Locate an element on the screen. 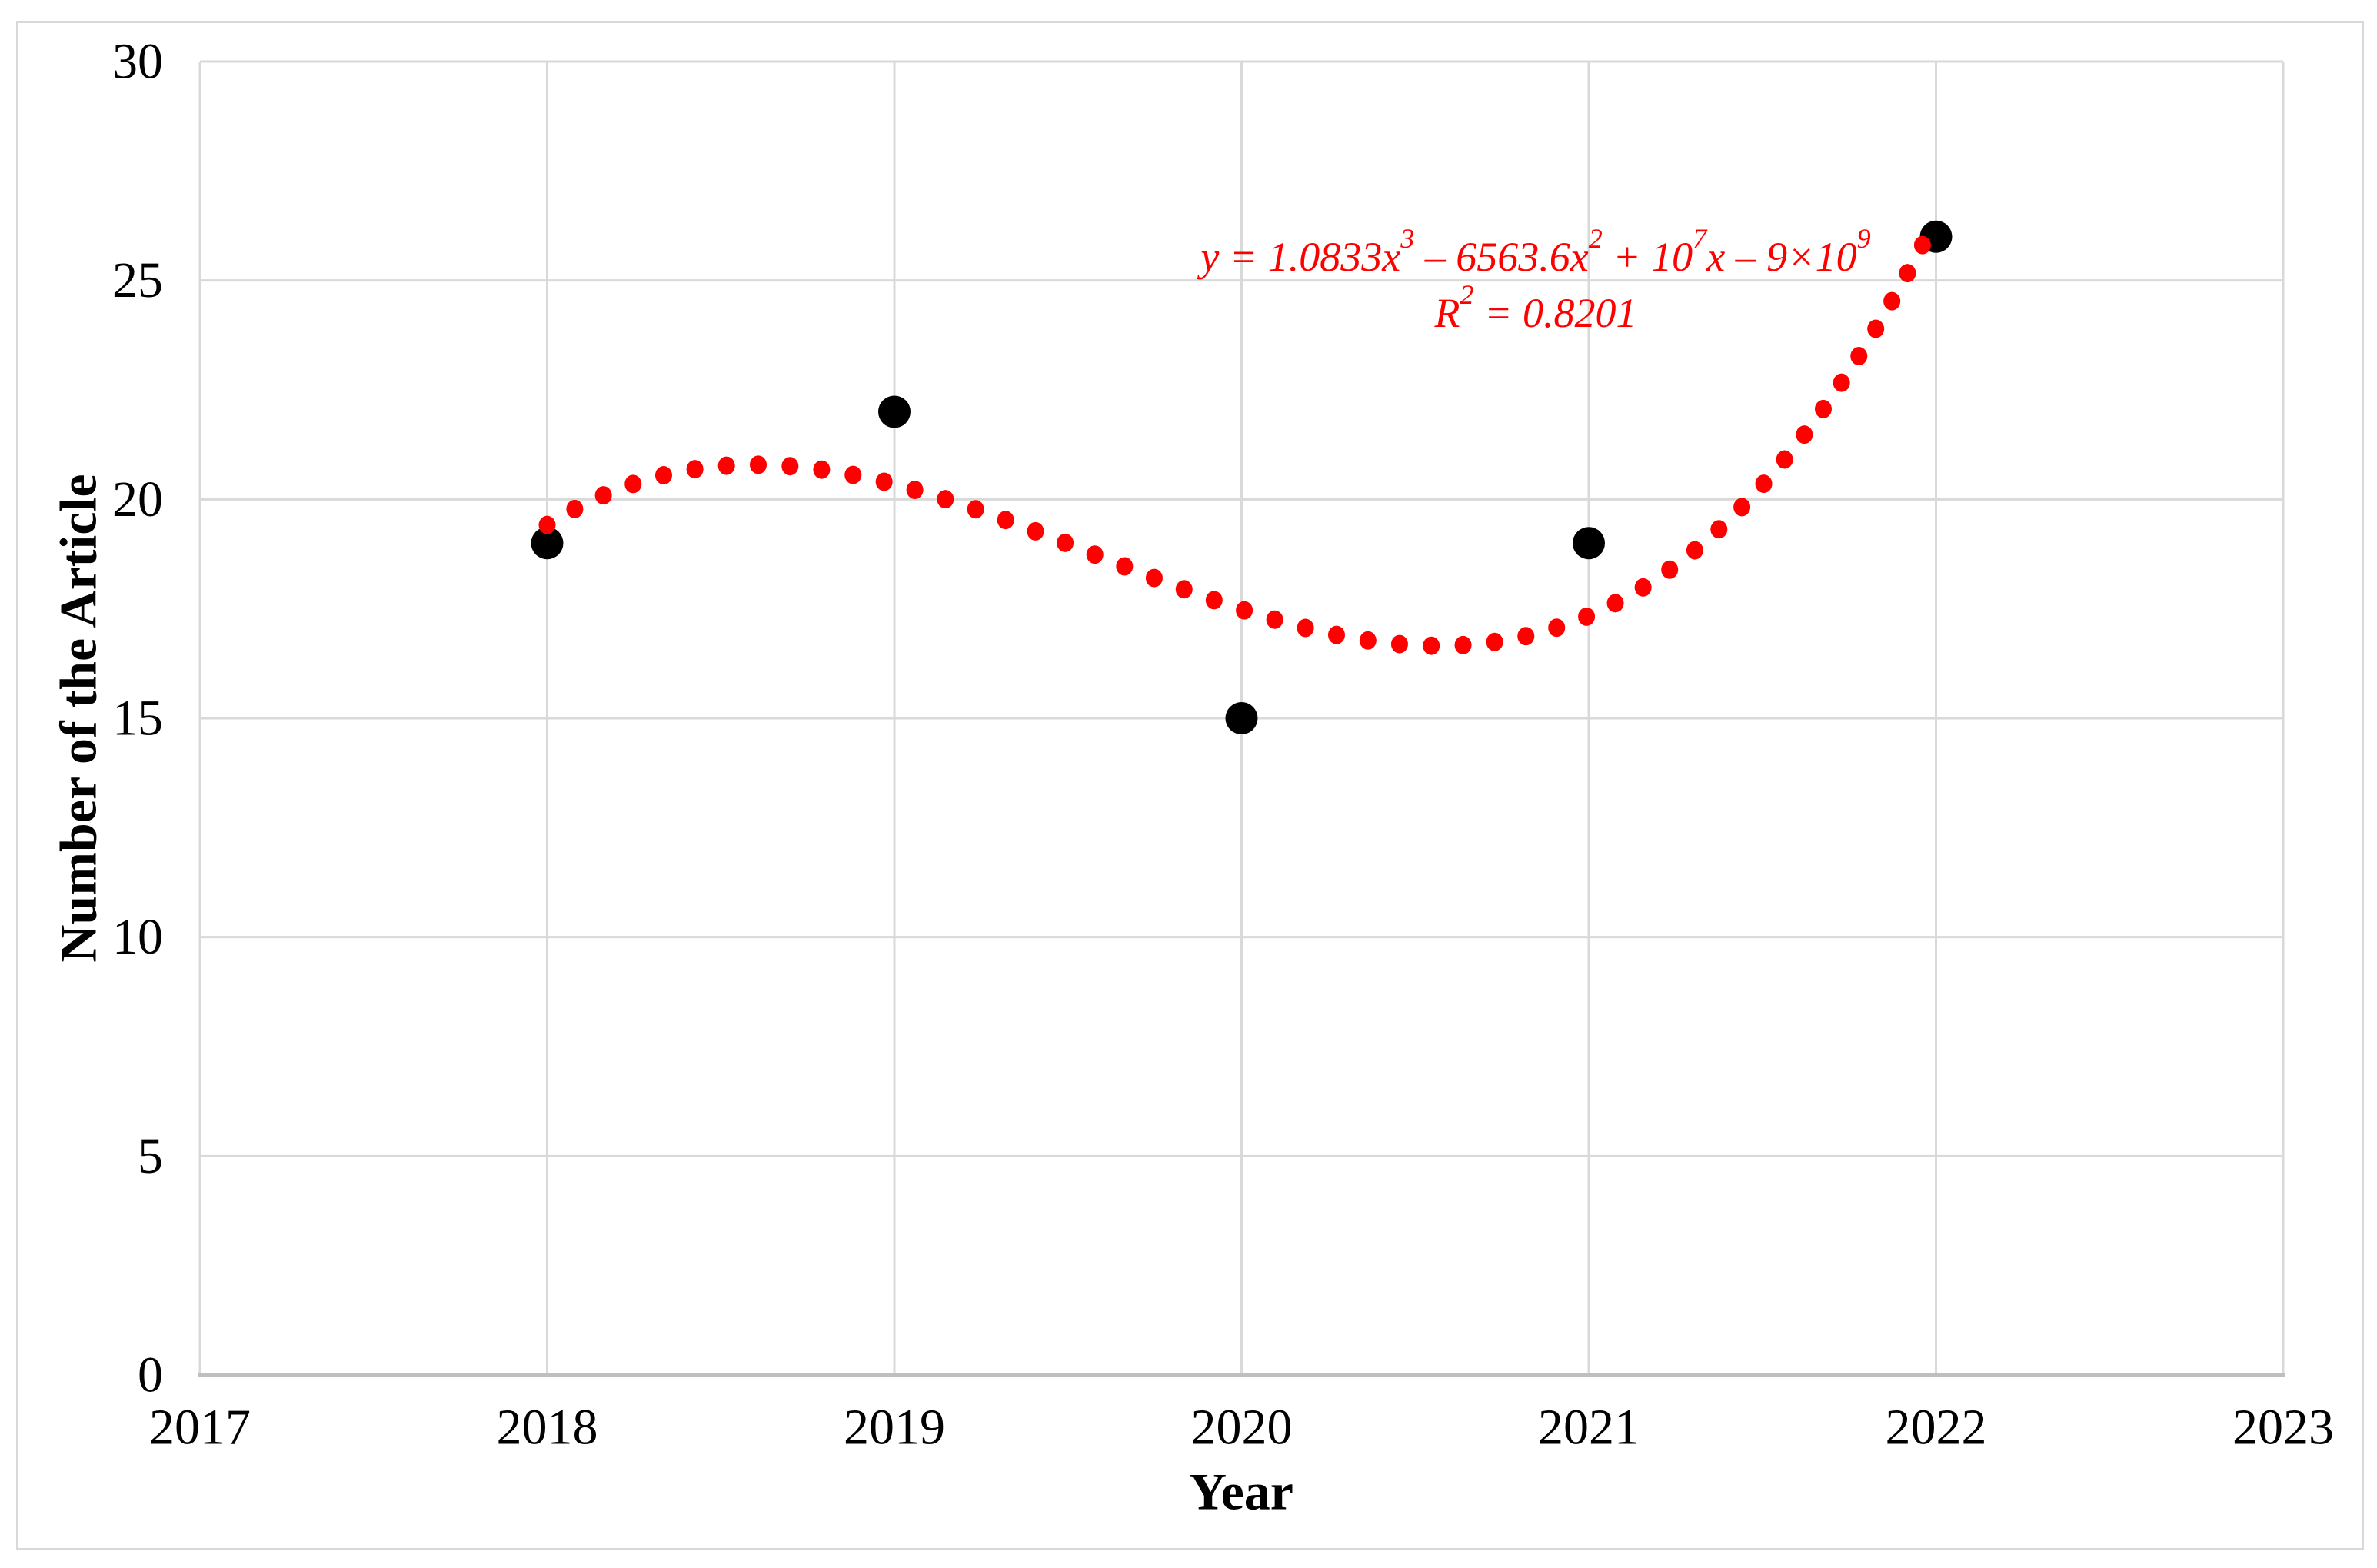 The height and width of the screenshot is (1568, 2377). x-axis-title: Year is located at coordinates (1241, 1491).